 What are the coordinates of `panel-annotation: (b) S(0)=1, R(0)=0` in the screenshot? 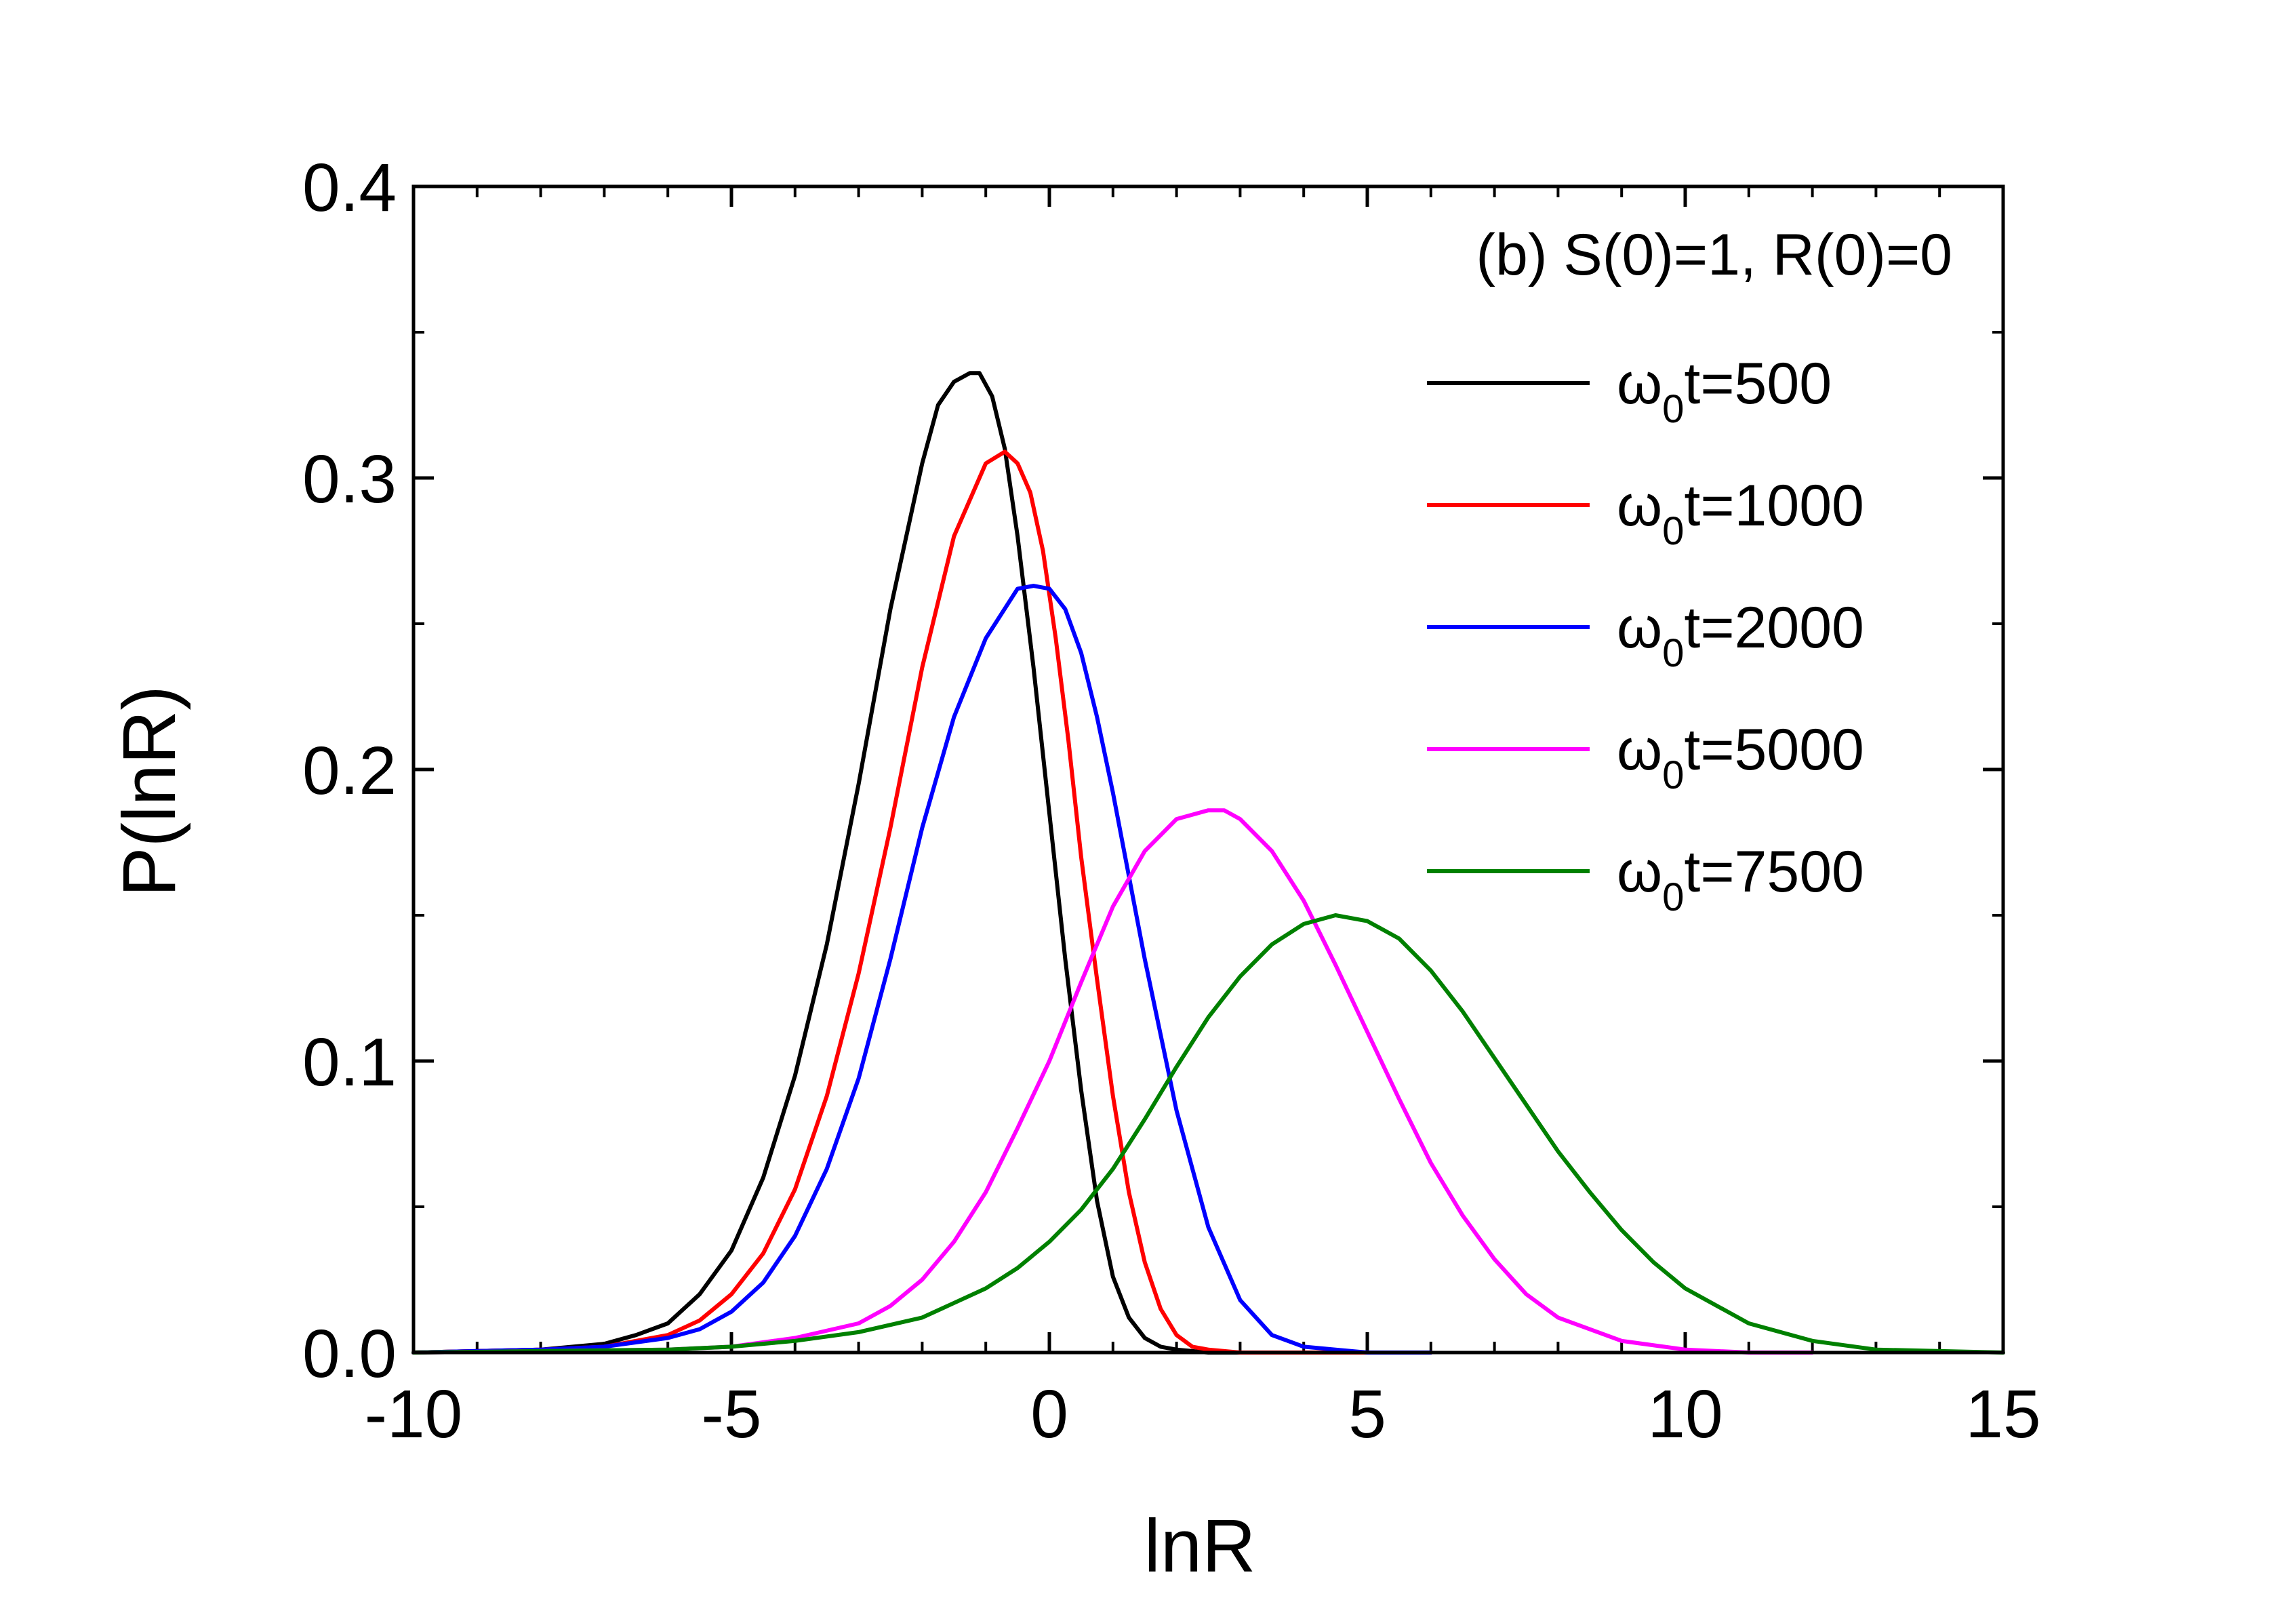 It's located at (1714, 255).